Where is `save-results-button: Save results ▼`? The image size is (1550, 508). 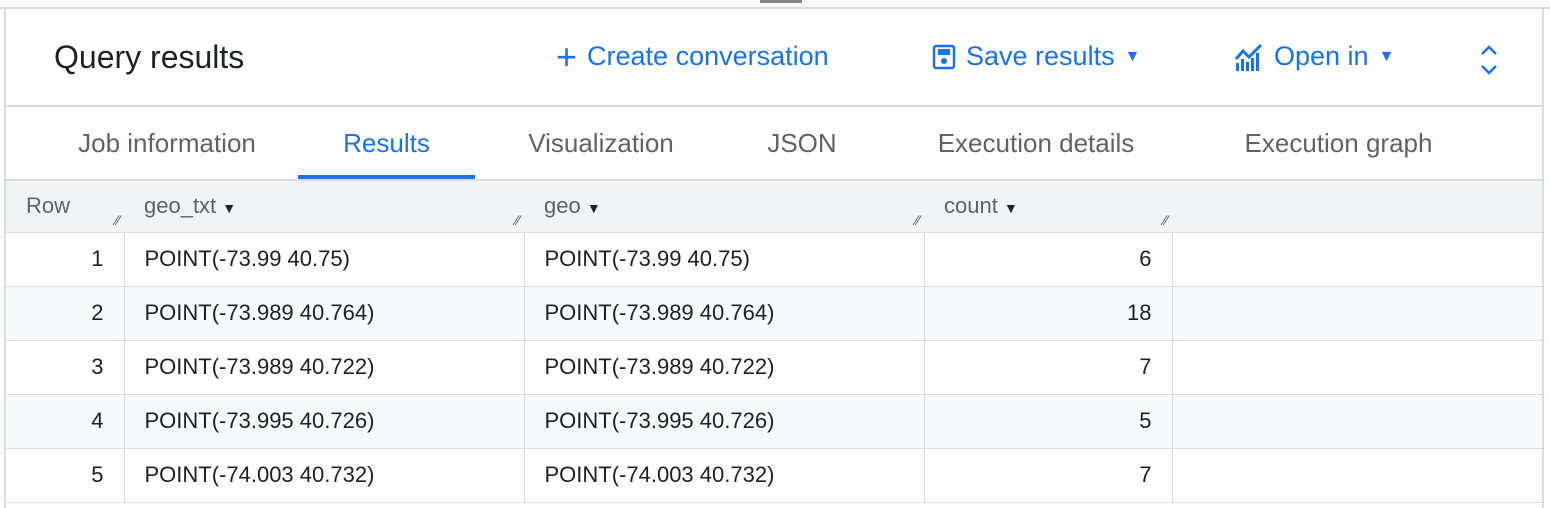 save-results-button: Save results ▼ is located at coordinates (1036, 56).